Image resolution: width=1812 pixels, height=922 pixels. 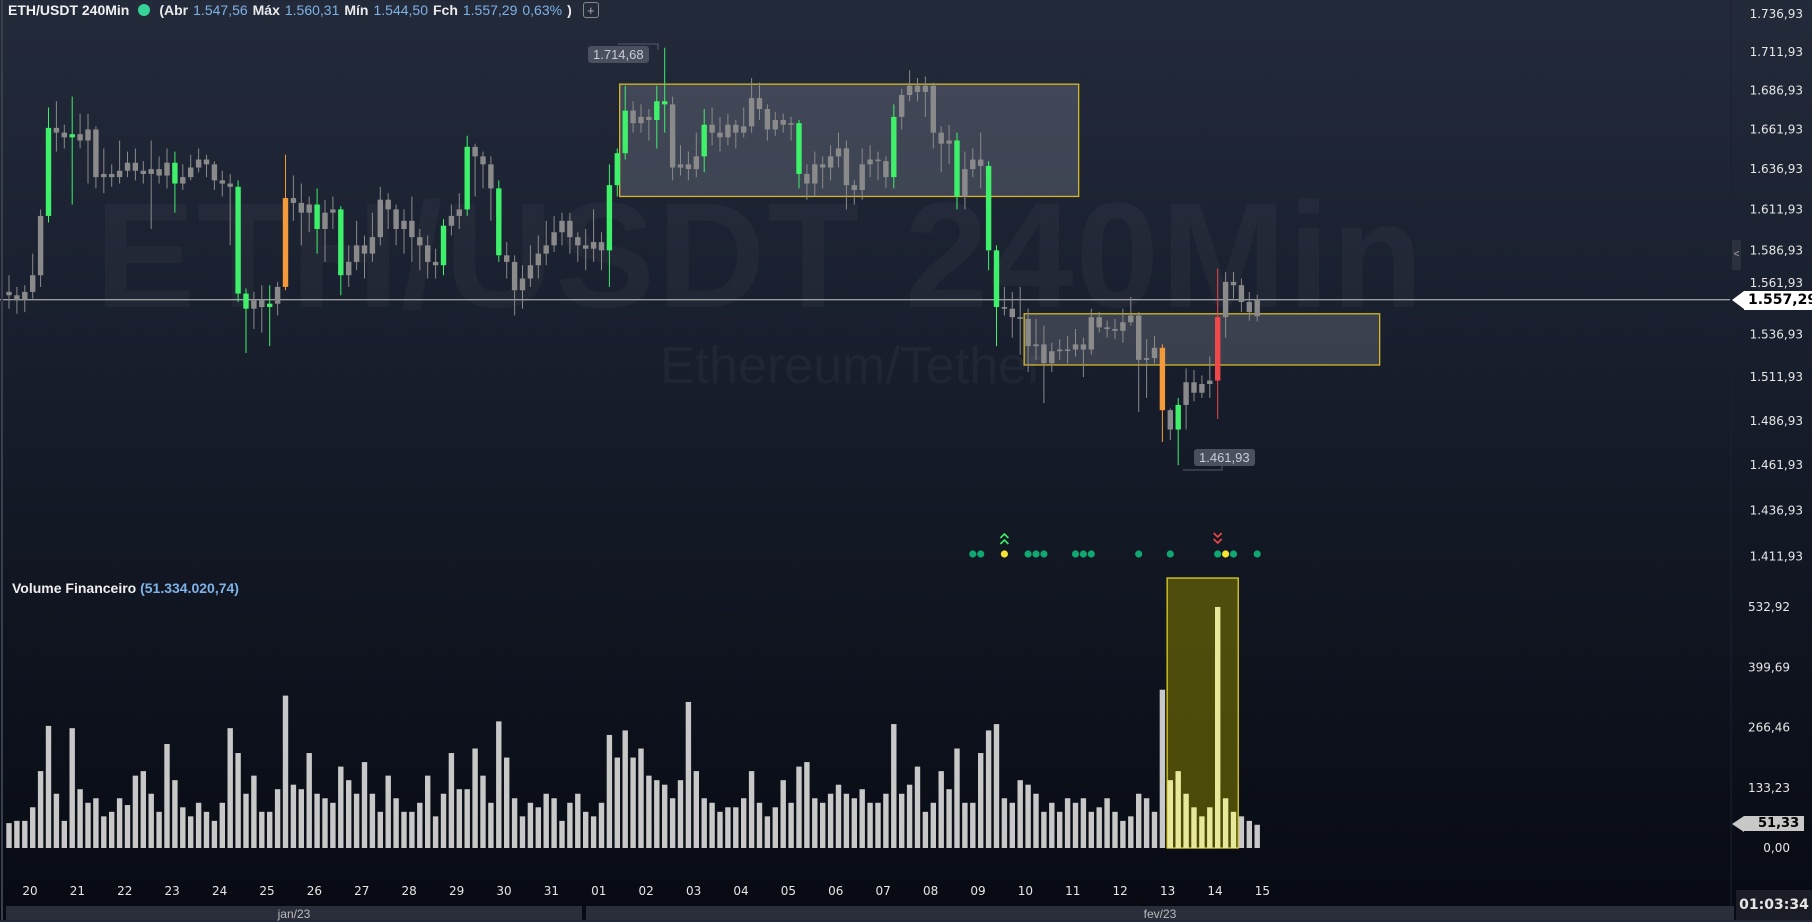 What do you see at coordinates (740, 891) in the screenshot?
I see `date-axis-tick-label: 04` at bounding box center [740, 891].